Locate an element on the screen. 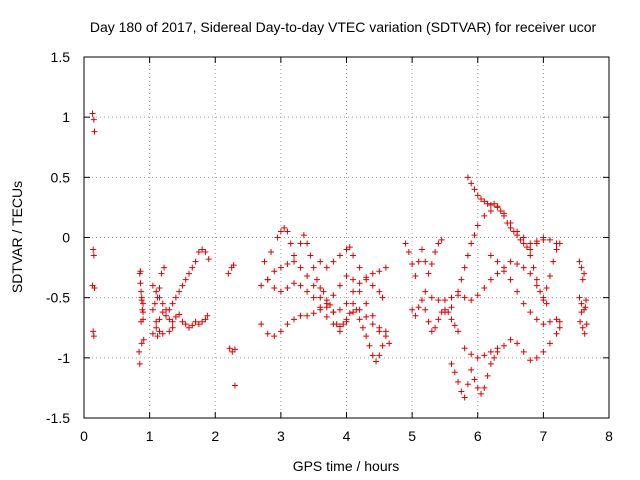 The height and width of the screenshot is (480, 640). y-tick-label: 1.5 is located at coordinates (61, 57).